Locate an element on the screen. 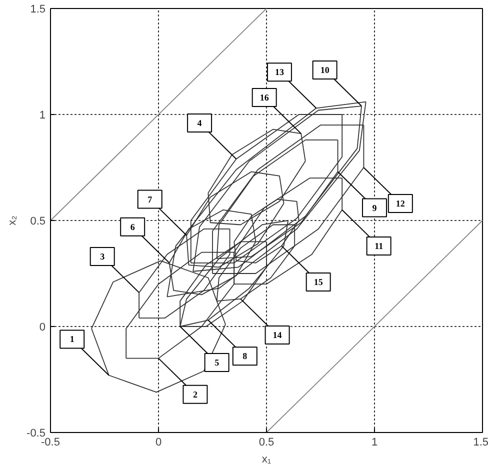  annotation: 3 is located at coordinates (103, 257).